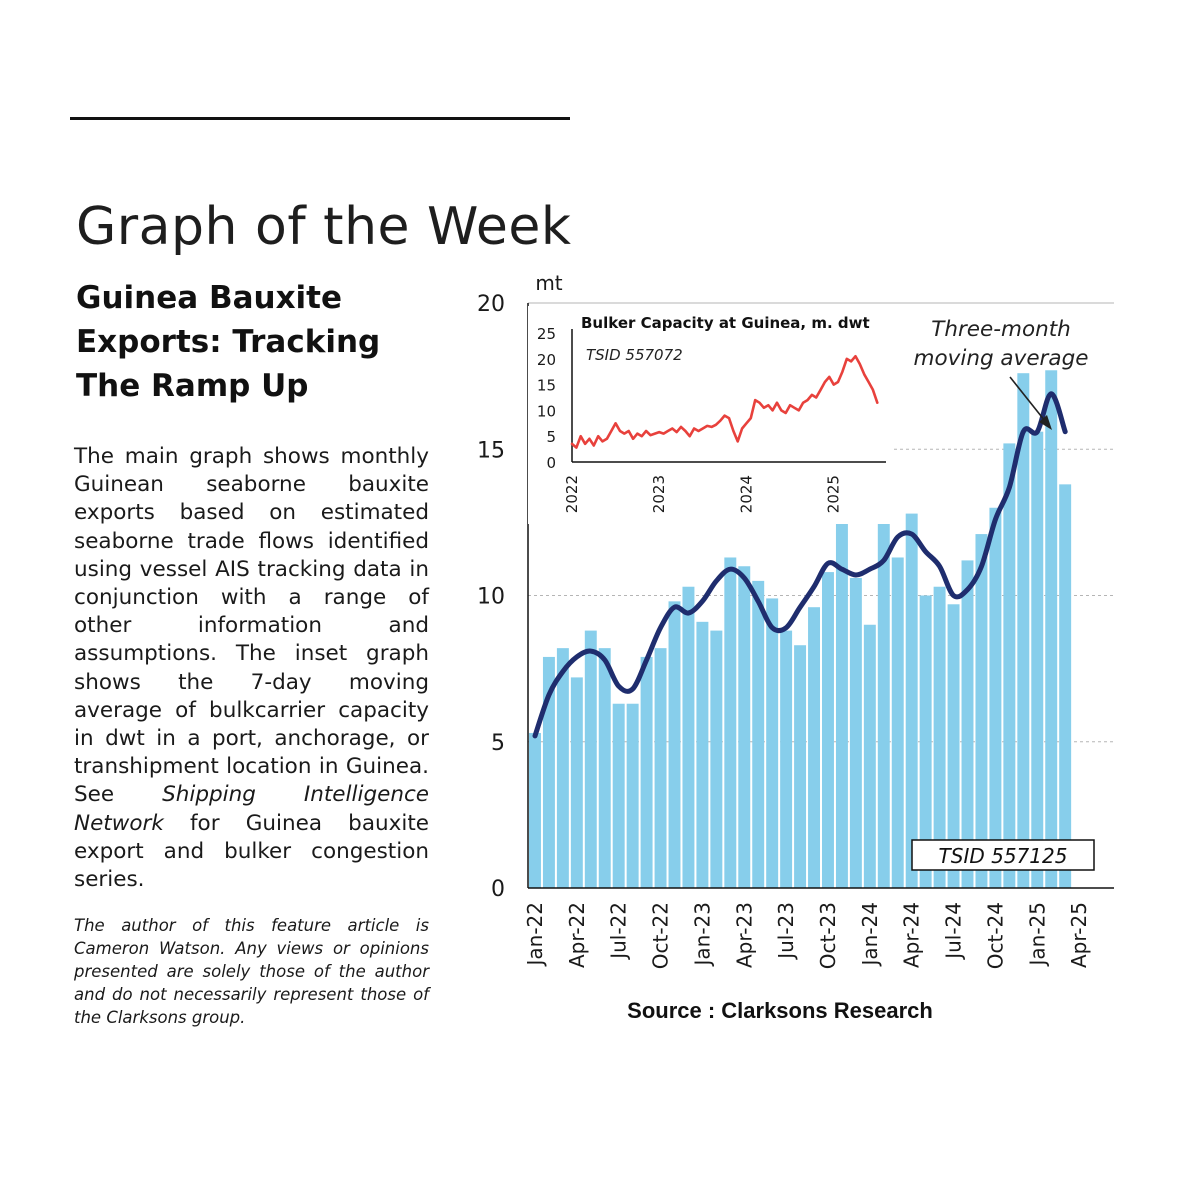 This screenshot has width=1200, height=1200. I want to click on main-y-tick-0: 0, so click(498, 889).